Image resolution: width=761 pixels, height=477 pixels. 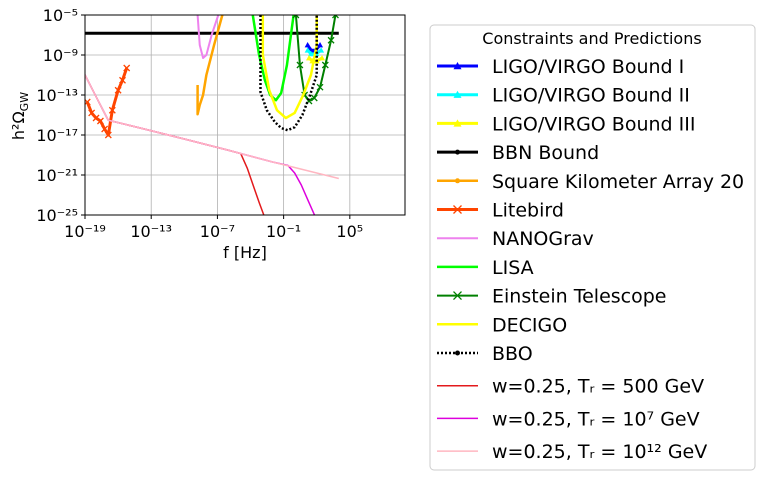 I want to click on legend-label: w=0.25, Tᵣ = 10⁷ GeV, so click(x=596, y=419).